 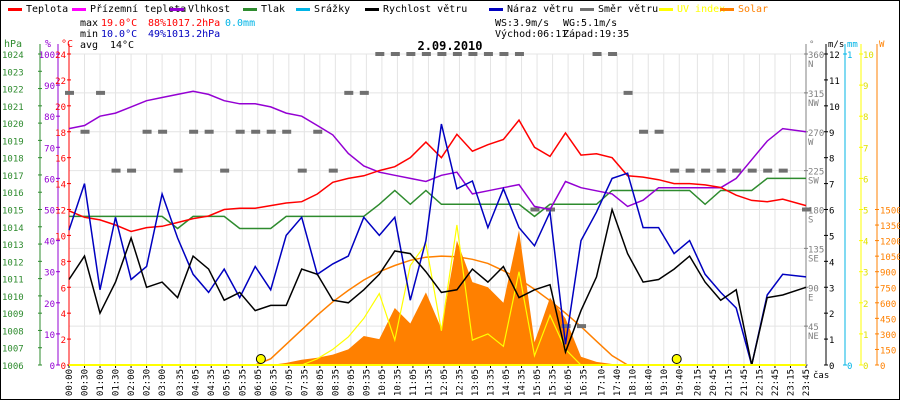 I want to click on time-tick-label-10: 05:05, so click(x=228, y=382).